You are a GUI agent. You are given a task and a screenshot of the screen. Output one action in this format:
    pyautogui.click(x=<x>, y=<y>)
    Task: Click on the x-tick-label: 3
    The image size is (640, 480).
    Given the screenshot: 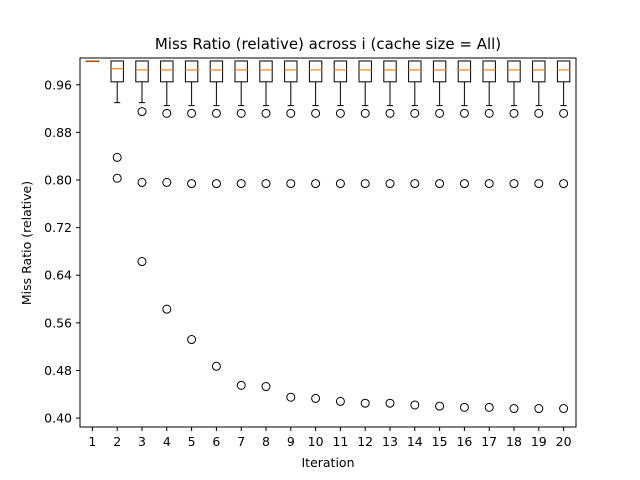 What is the action you would take?
    pyautogui.click(x=142, y=441)
    